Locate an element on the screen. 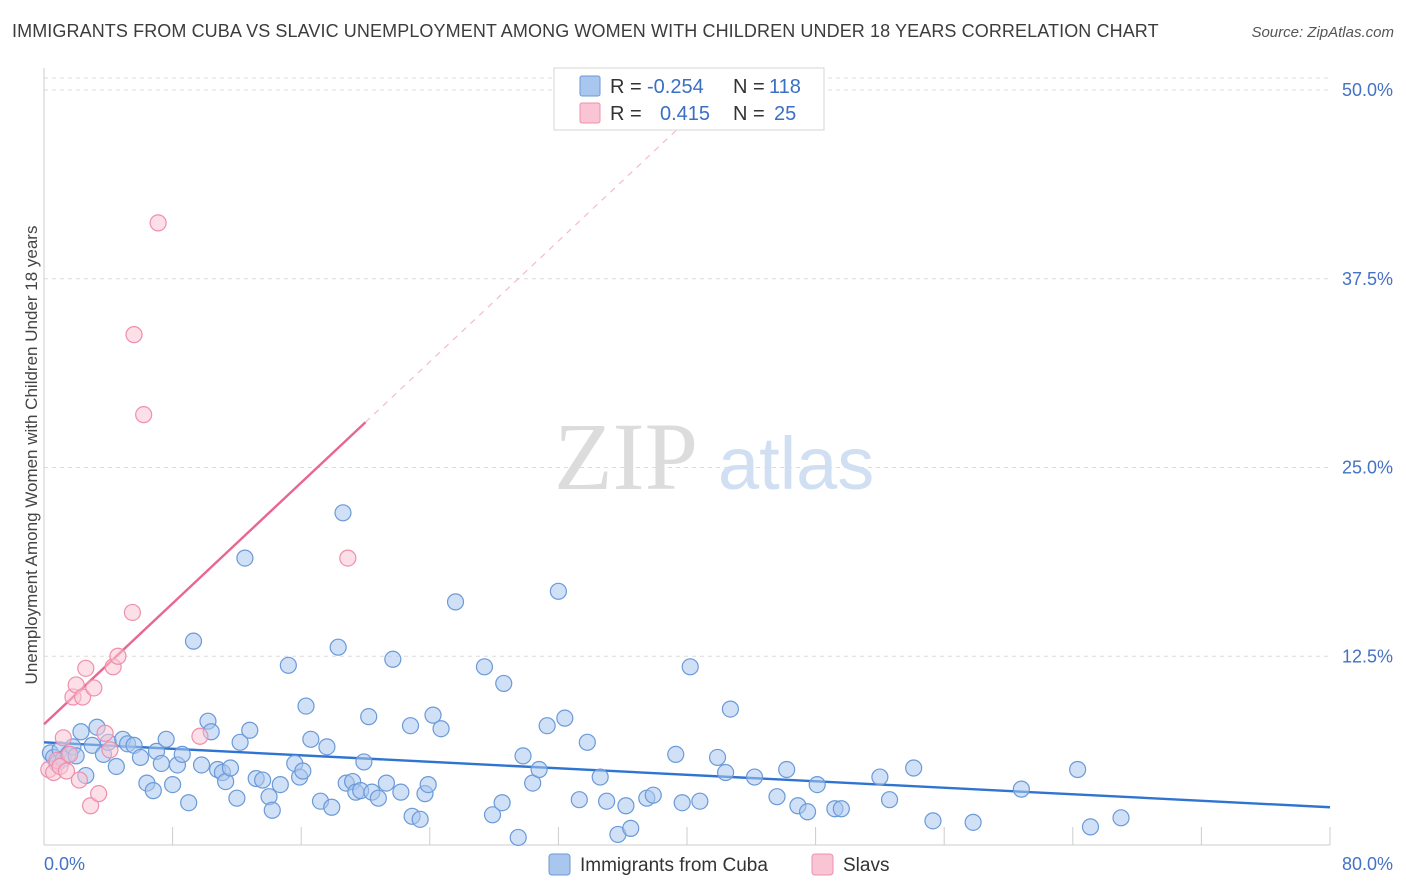 The width and height of the screenshot is (1406, 892). stats-legend-r-label-slavs: R = is located at coordinates (626, 114).